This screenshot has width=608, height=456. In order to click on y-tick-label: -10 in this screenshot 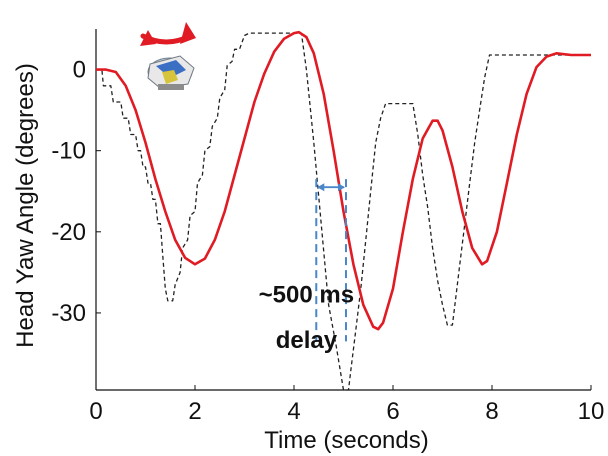, I will do `click(68, 151)`.